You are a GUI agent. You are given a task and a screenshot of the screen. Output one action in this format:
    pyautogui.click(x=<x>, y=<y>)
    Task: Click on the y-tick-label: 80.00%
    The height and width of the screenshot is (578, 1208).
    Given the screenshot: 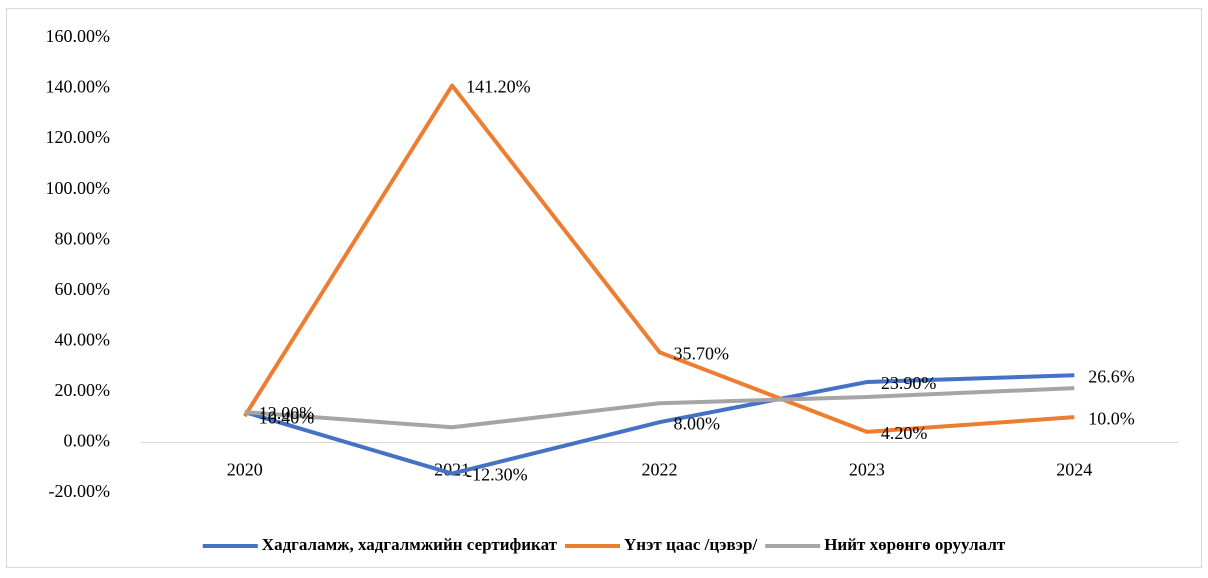 What is the action you would take?
    pyautogui.click(x=83, y=238)
    